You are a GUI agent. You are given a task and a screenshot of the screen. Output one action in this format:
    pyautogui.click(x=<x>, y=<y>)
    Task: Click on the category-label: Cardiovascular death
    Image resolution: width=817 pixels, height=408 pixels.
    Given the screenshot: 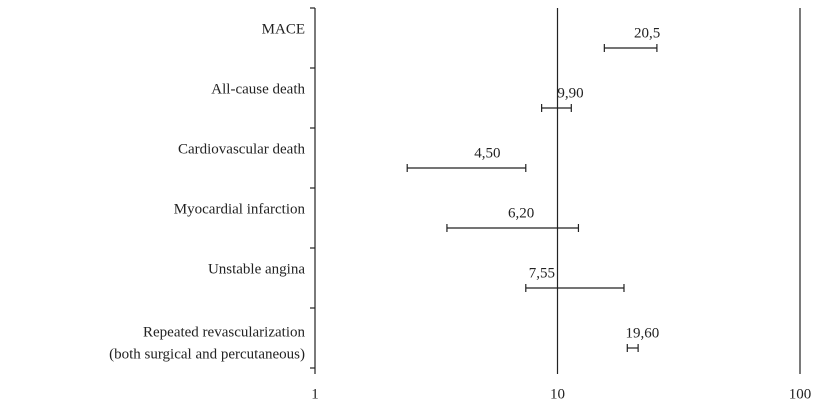 What is the action you would take?
    pyautogui.click(x=242, y=149)
    